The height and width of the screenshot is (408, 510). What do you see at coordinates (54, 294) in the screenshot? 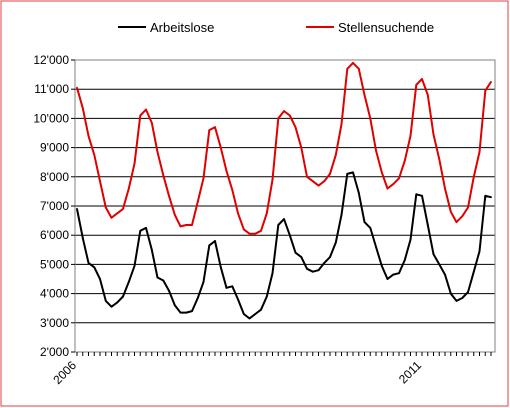
I see `y-tick-label: 4'000` at bounding box center [54, 294].